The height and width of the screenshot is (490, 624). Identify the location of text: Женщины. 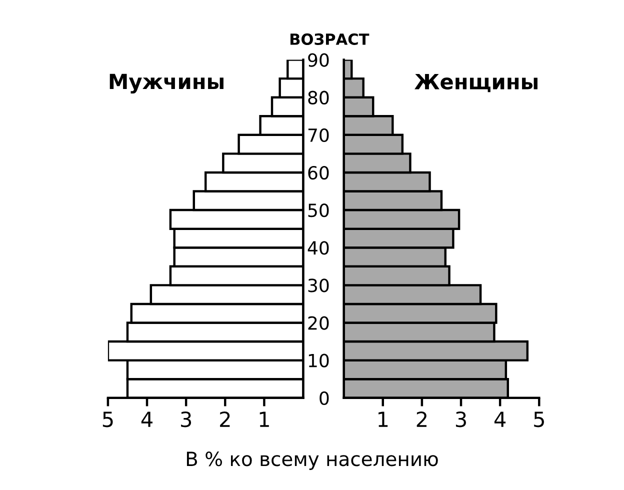
(476, 83).